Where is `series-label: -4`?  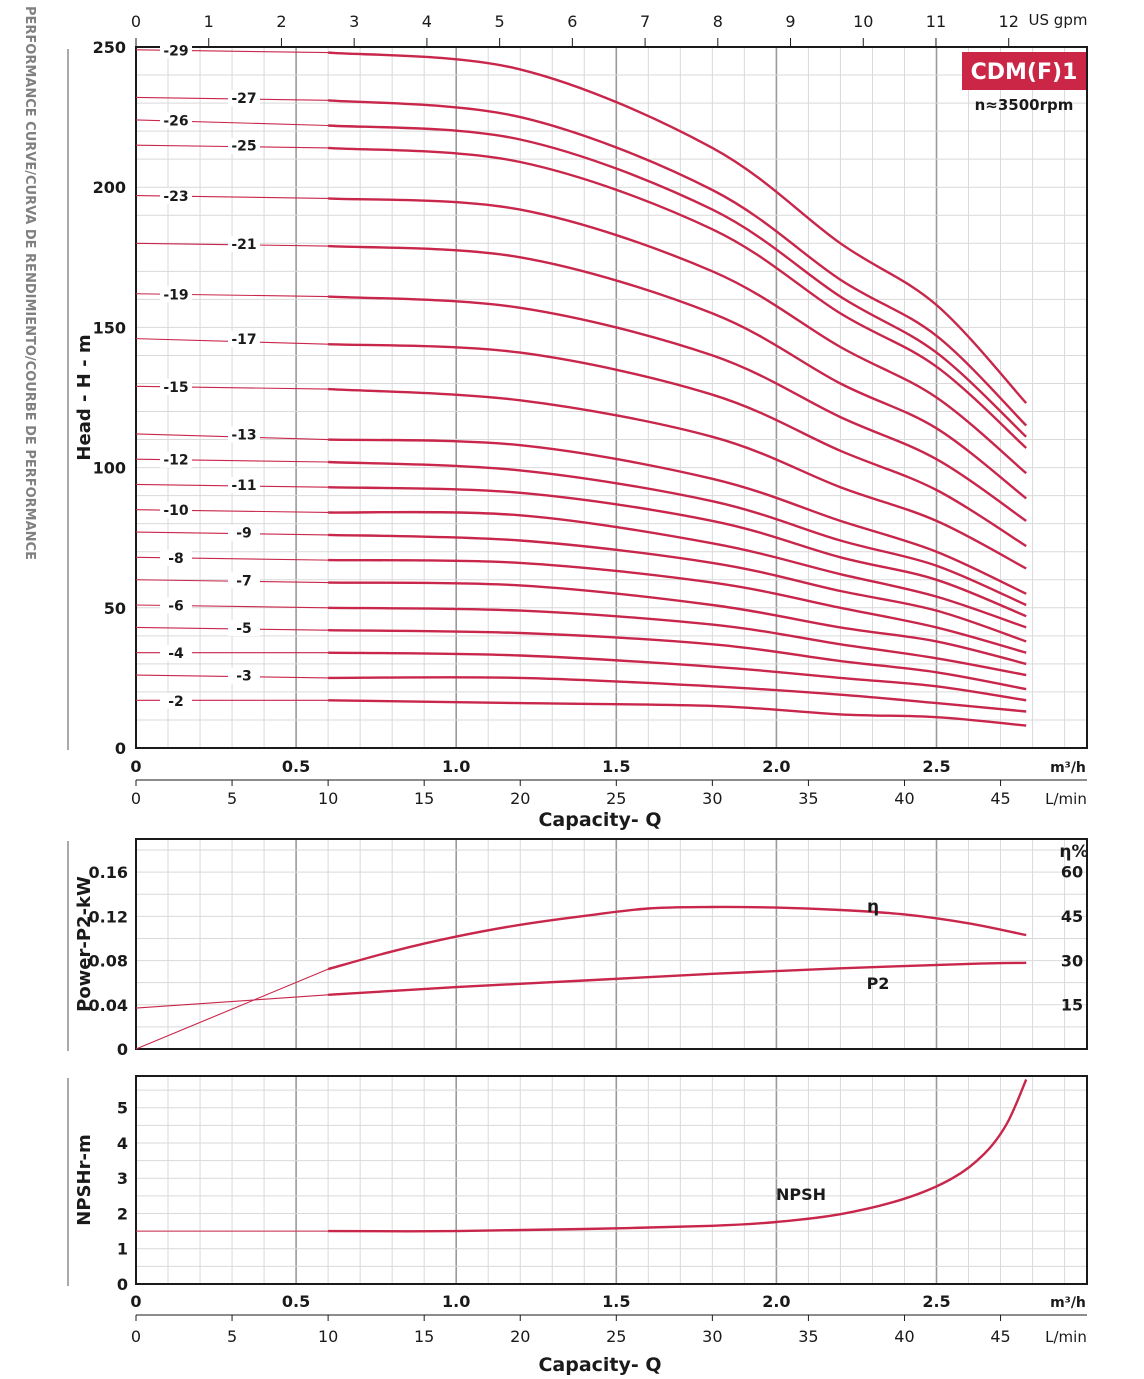 series-label: -4 is located at coordinates (176, 654).